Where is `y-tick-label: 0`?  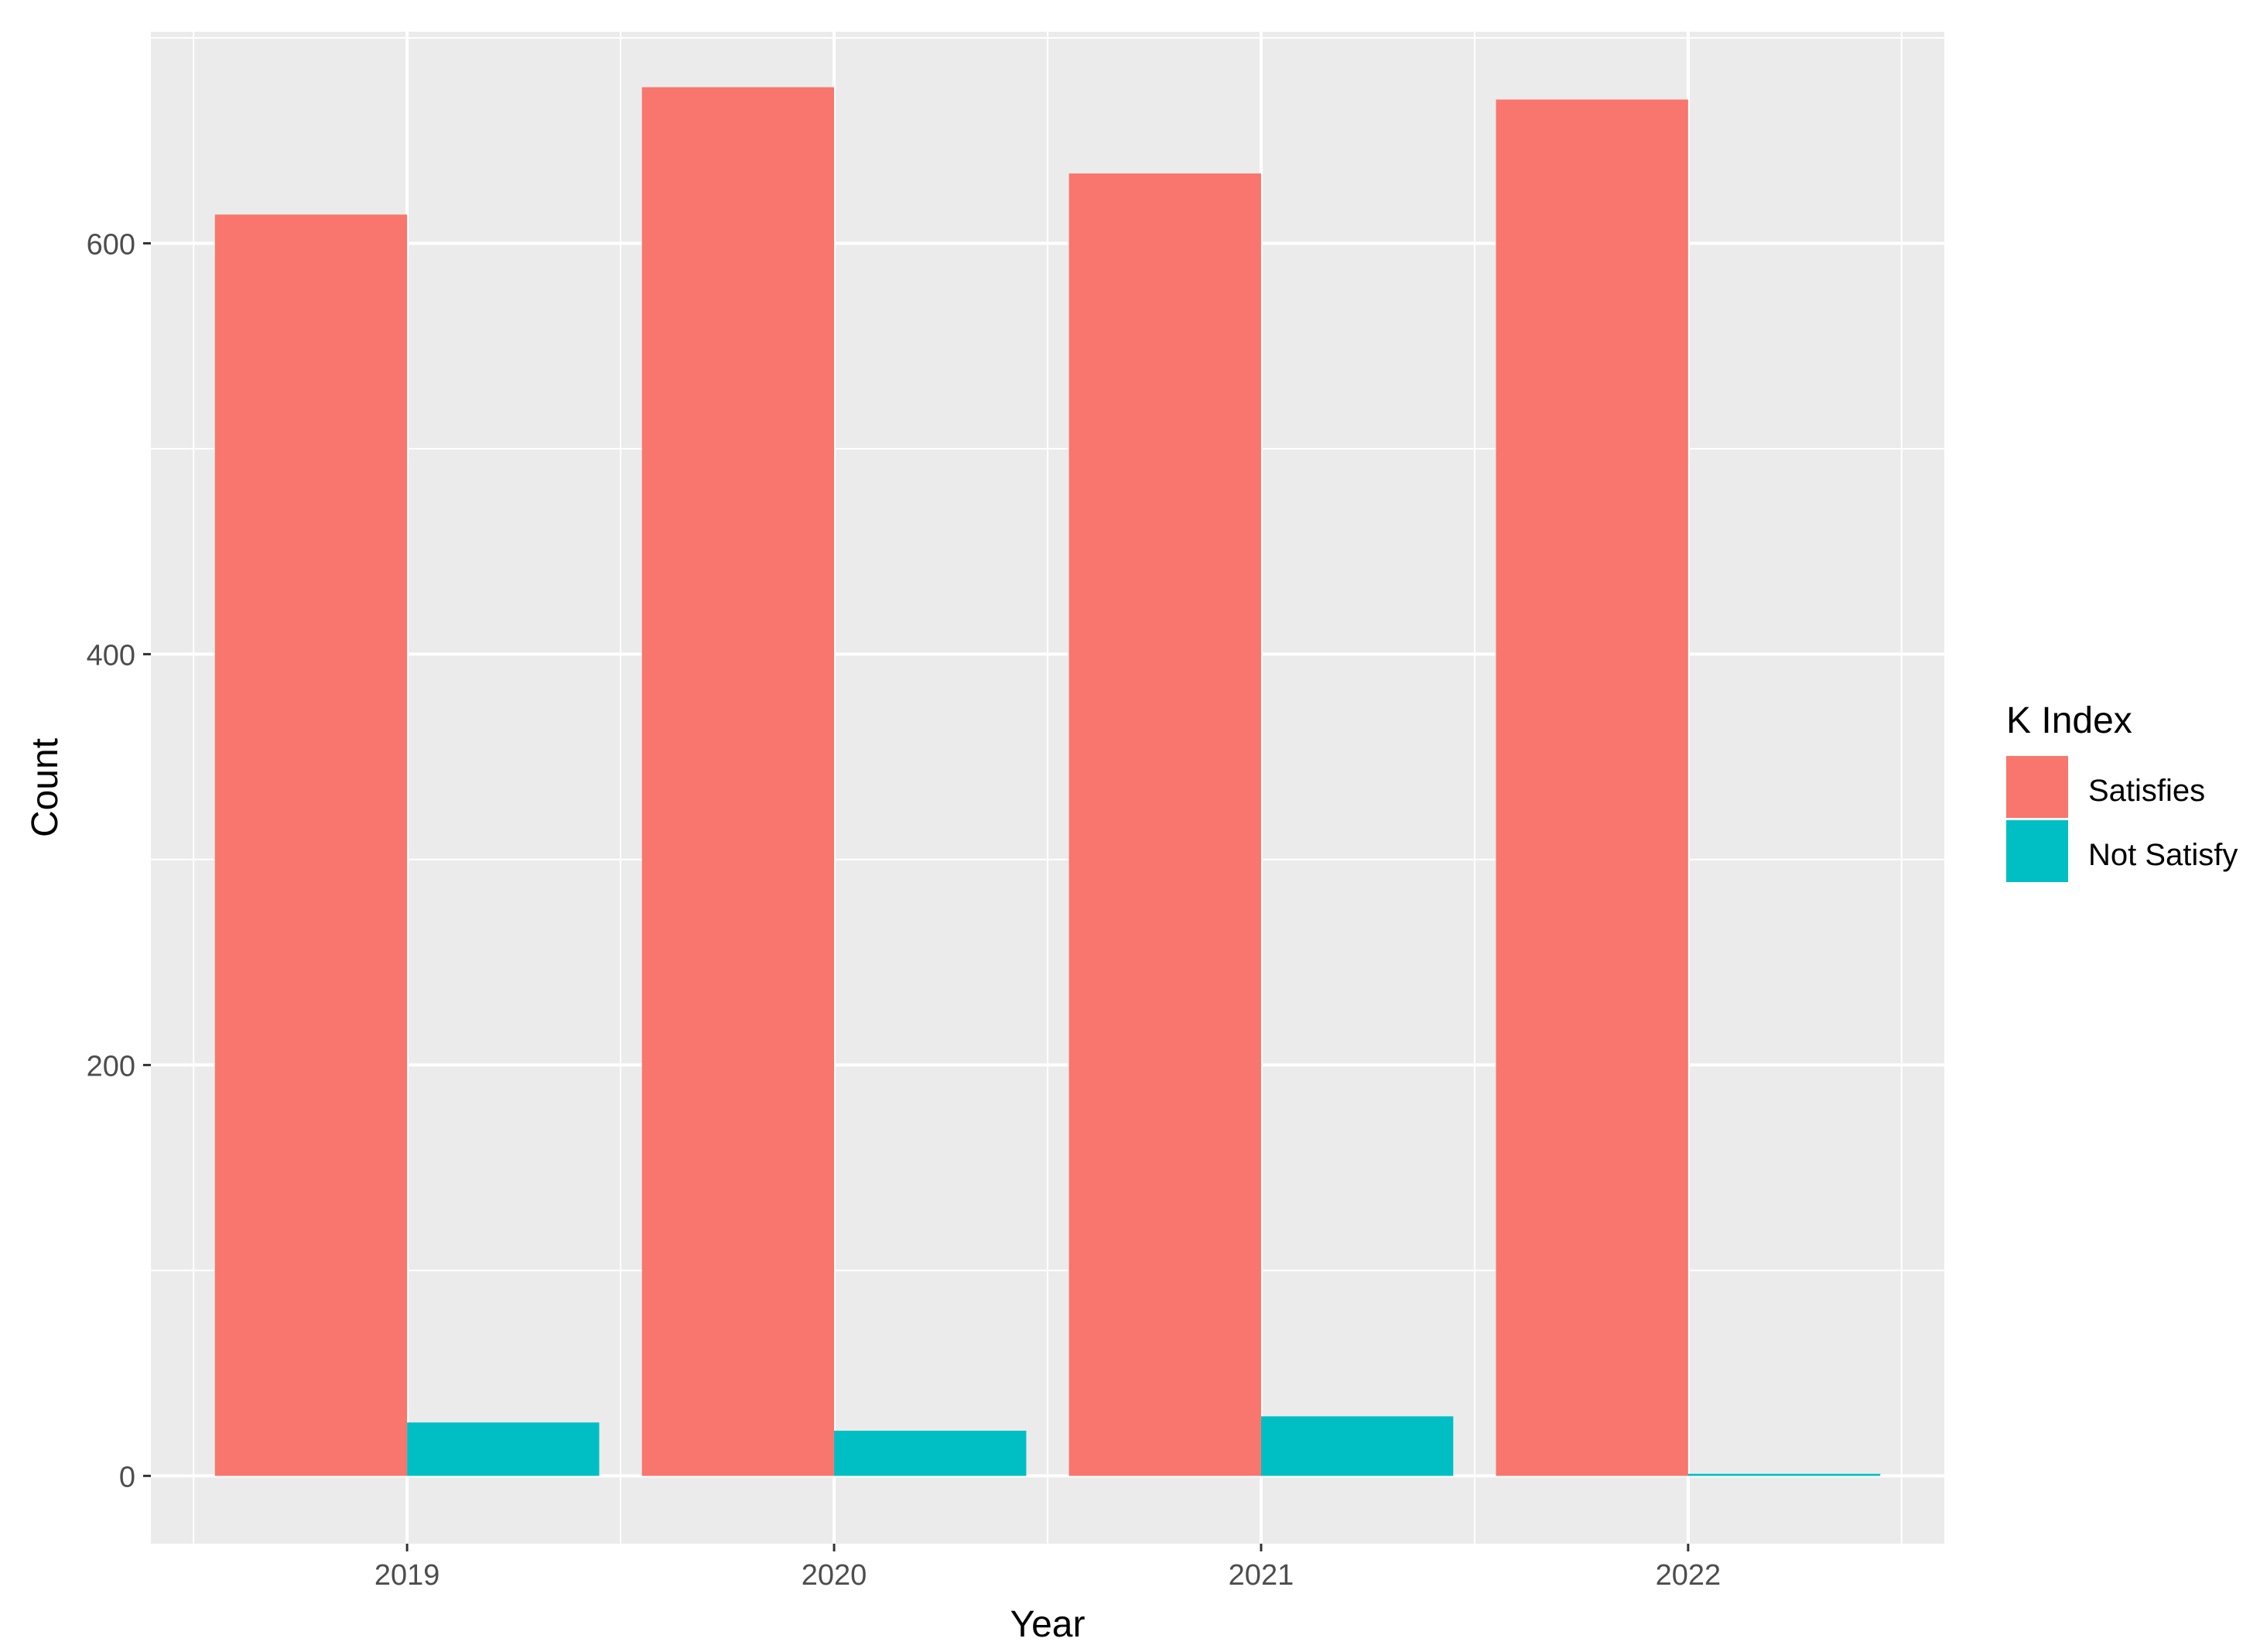
y-tick-label: 0 is located at coordinates (127, 1477).